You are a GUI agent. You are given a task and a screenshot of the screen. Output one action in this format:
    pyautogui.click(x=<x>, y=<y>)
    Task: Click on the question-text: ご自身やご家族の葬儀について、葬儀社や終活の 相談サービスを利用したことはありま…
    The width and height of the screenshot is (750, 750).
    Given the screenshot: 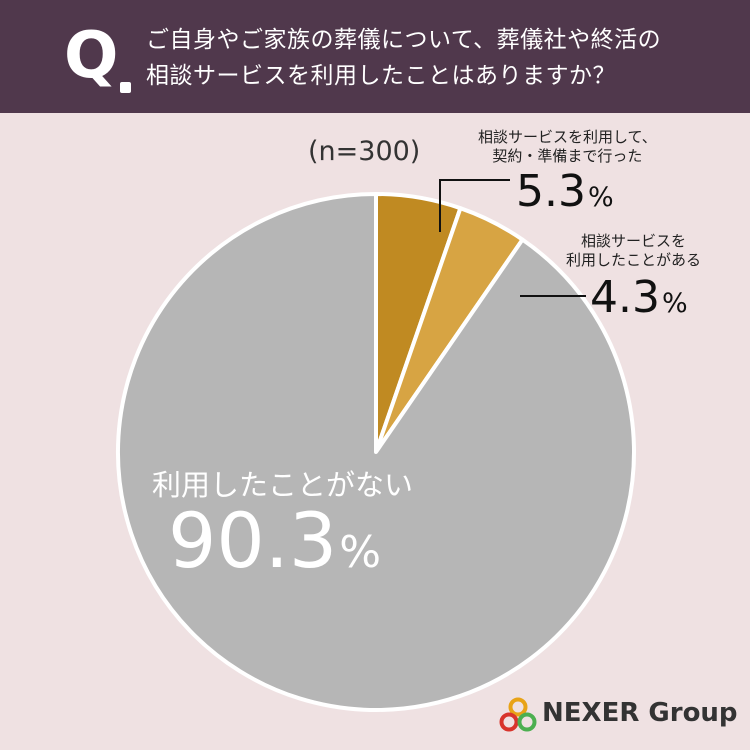 What is the action you would take?
    pyautogui.click(x=441, y=58)
    